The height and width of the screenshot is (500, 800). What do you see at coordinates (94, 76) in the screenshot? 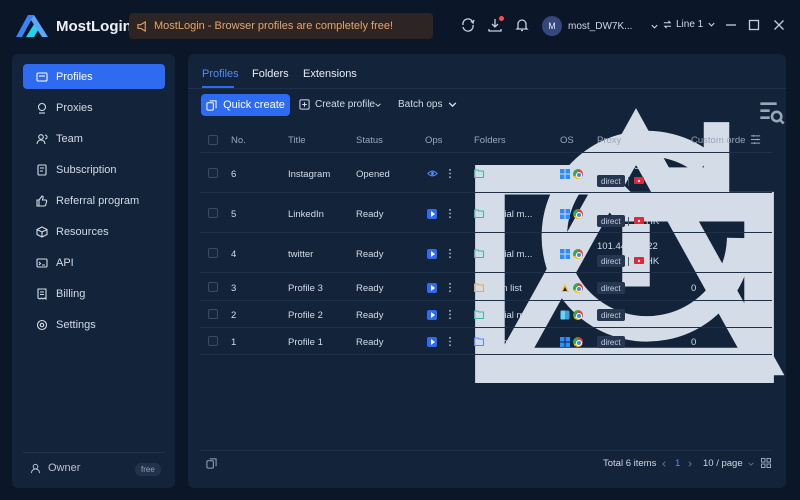
I see `sidebar-item-profiles: Profiles` at bounding box center [94, 76].